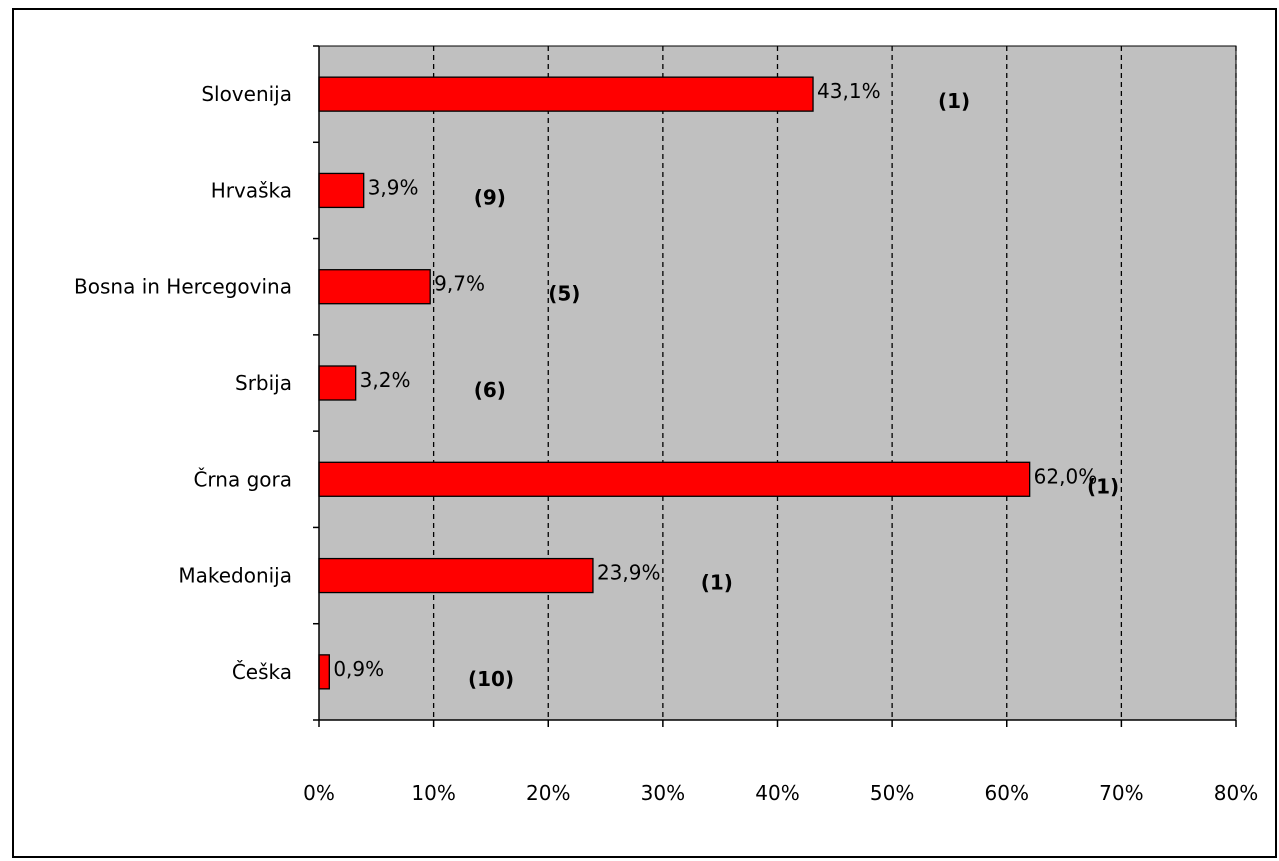 This screenshot has height=861, width=1279. What do you see at coordinates (337, 383) in the screenshot?
I see `bar-Srbija` at bounding box center [337, 383].